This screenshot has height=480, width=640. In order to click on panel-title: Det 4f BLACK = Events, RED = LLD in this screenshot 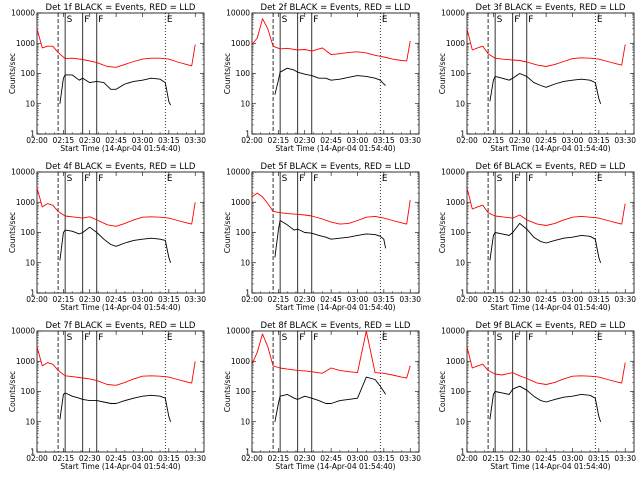, I will do `click(121, 167)`.